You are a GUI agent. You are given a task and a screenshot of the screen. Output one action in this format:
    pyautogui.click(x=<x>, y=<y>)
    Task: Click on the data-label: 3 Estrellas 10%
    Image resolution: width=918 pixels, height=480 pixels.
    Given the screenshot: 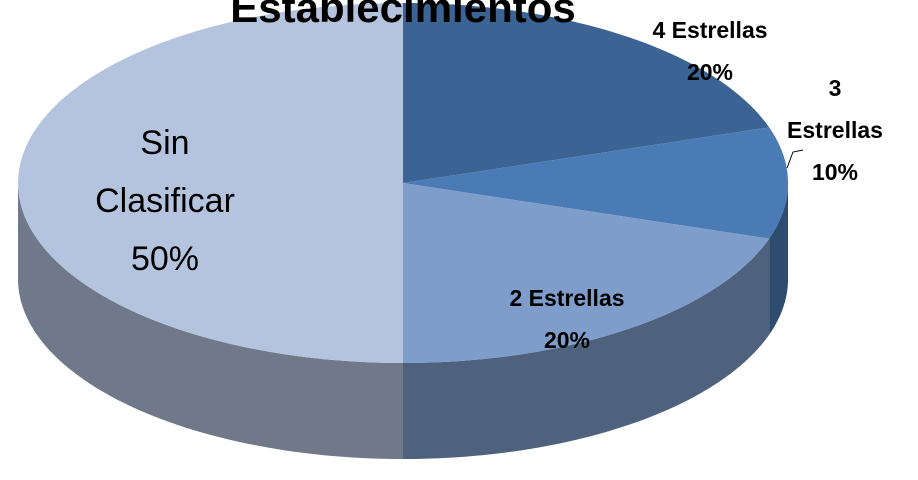 What is the action you would take?
    pyautogui.click(x=835, y=130)
    